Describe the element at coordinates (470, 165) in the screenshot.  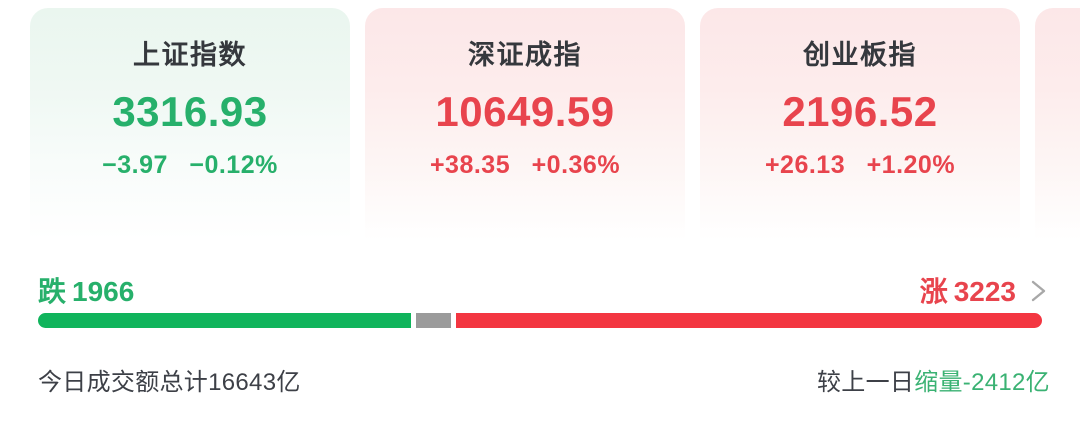
I see `index-card-change: +38.35` at that location.